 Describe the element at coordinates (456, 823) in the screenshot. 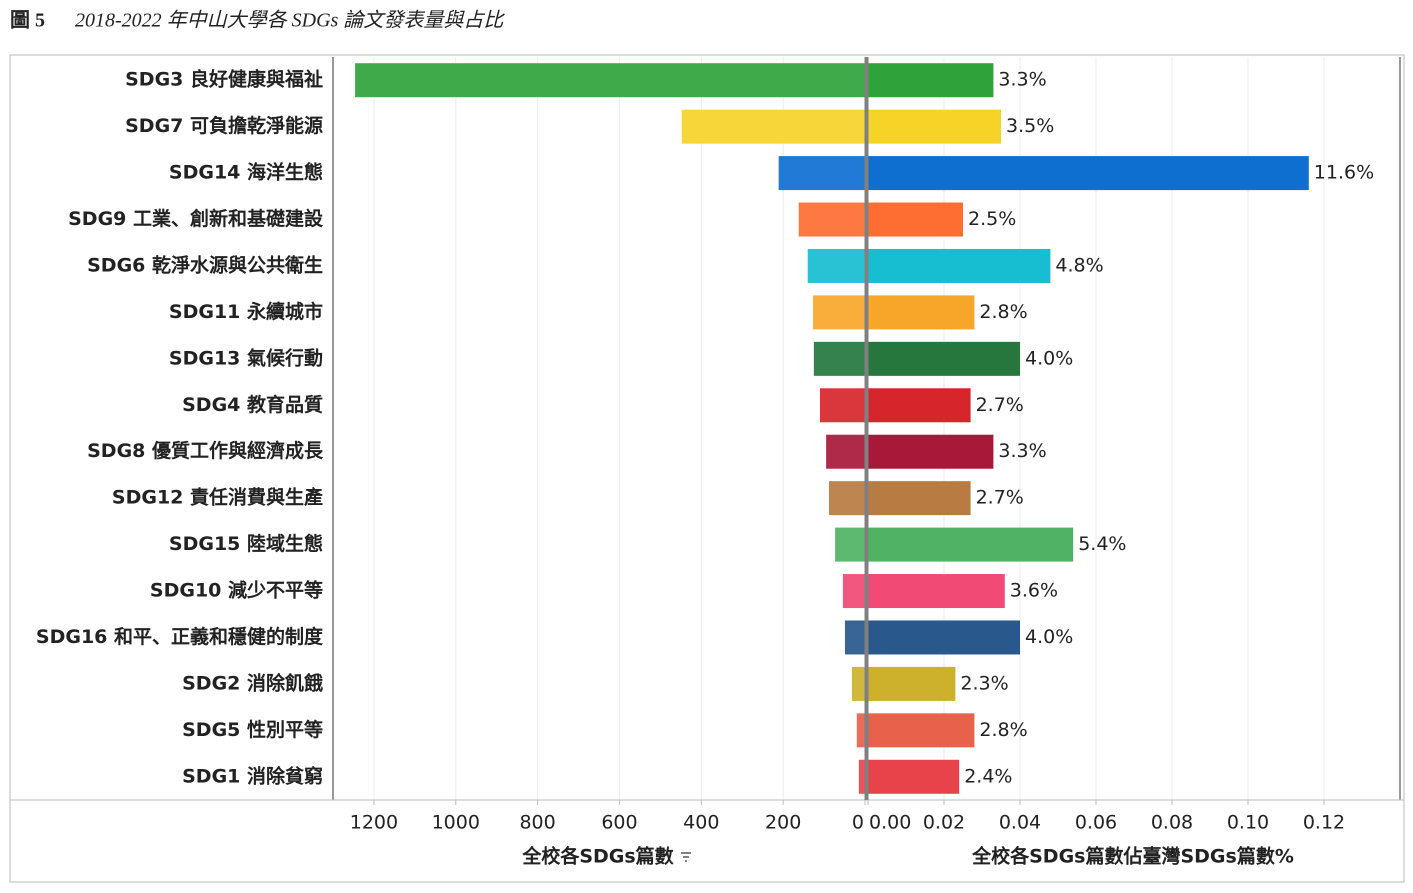

I see `x-tick-label: 1000` at that location.